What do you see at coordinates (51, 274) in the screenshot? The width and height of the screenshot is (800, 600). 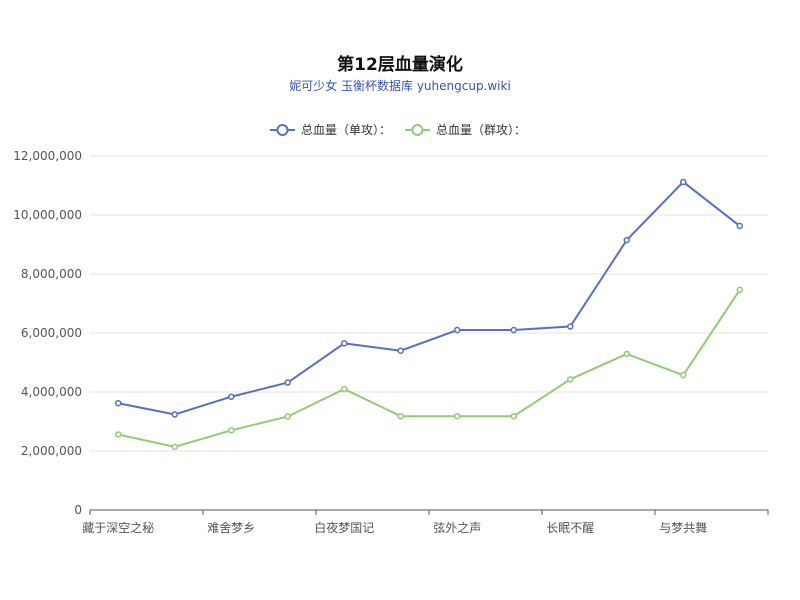 I see `y-tick-label: 8,000,000` at bounding box center [51, 274].